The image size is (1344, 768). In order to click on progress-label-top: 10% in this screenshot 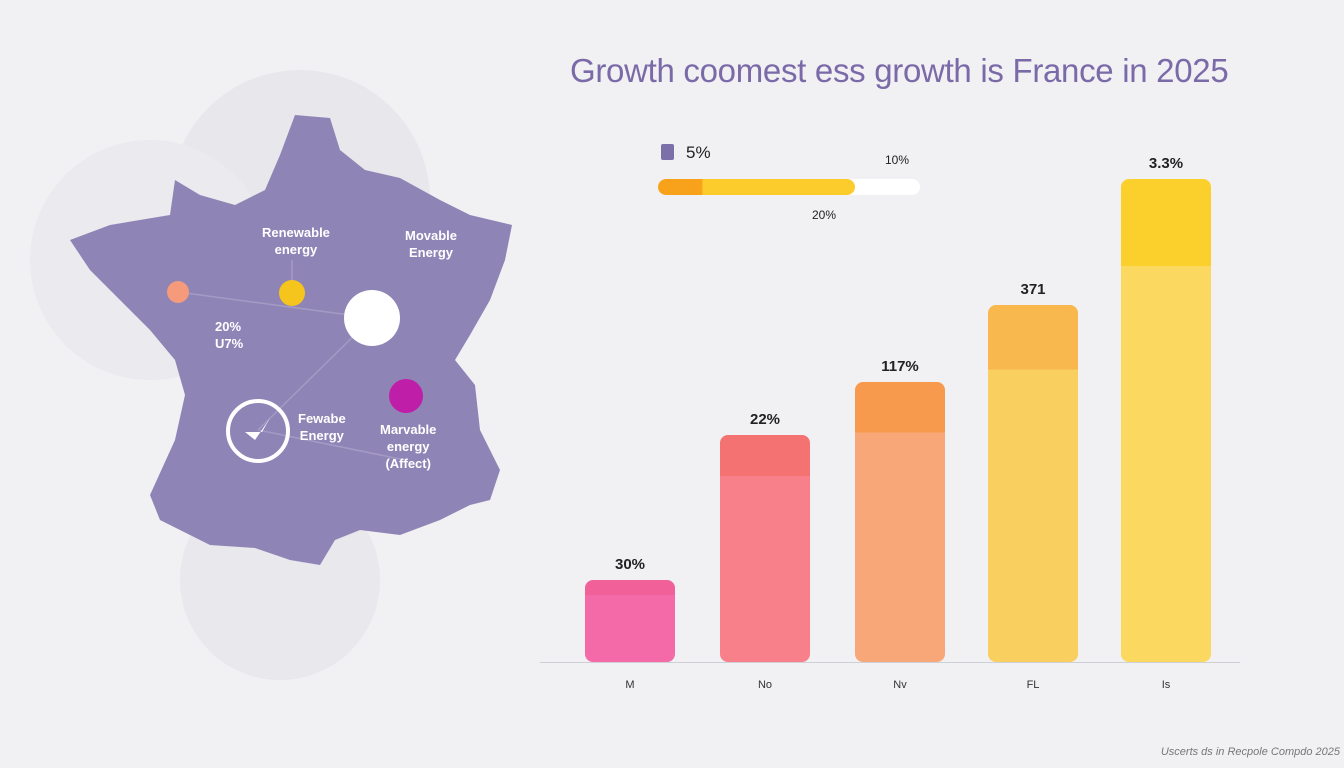, I will do `click(897, 160)`.